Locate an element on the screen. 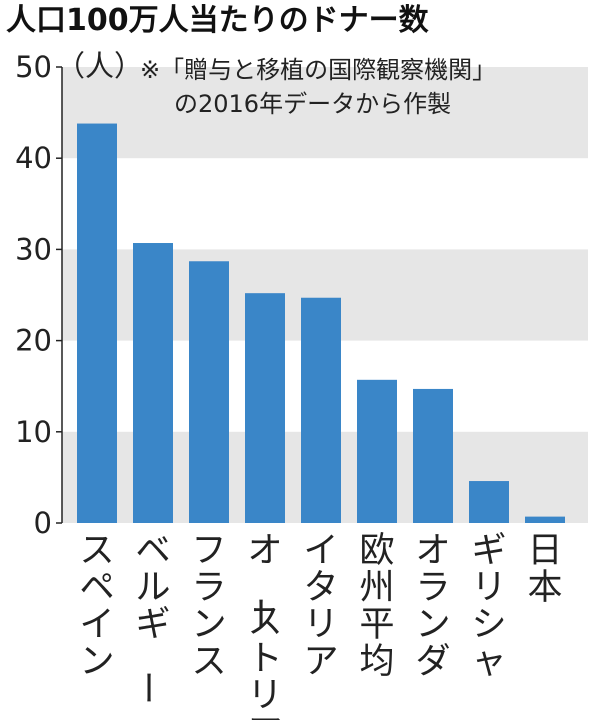  bar-イタリア is located at coordinates (321, 410).